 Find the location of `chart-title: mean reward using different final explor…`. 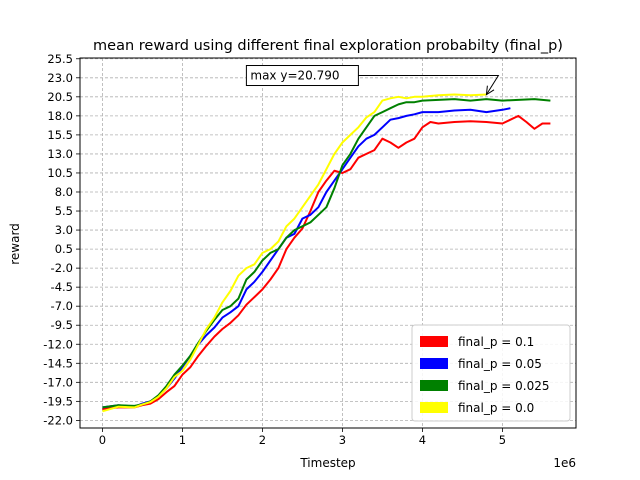

chart-title: mean reward using different final explor… is located at coordinates (328, 46).